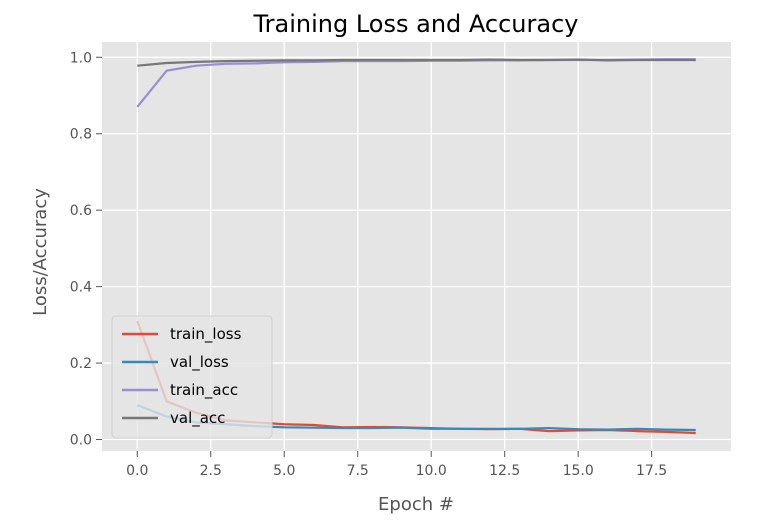 The width and height of the screenshot is (780, 529). What do you see at coordinates (81, 58) in the screenshot?
I see `y-tick-label: 1.0` at bounding box center [81, 58].